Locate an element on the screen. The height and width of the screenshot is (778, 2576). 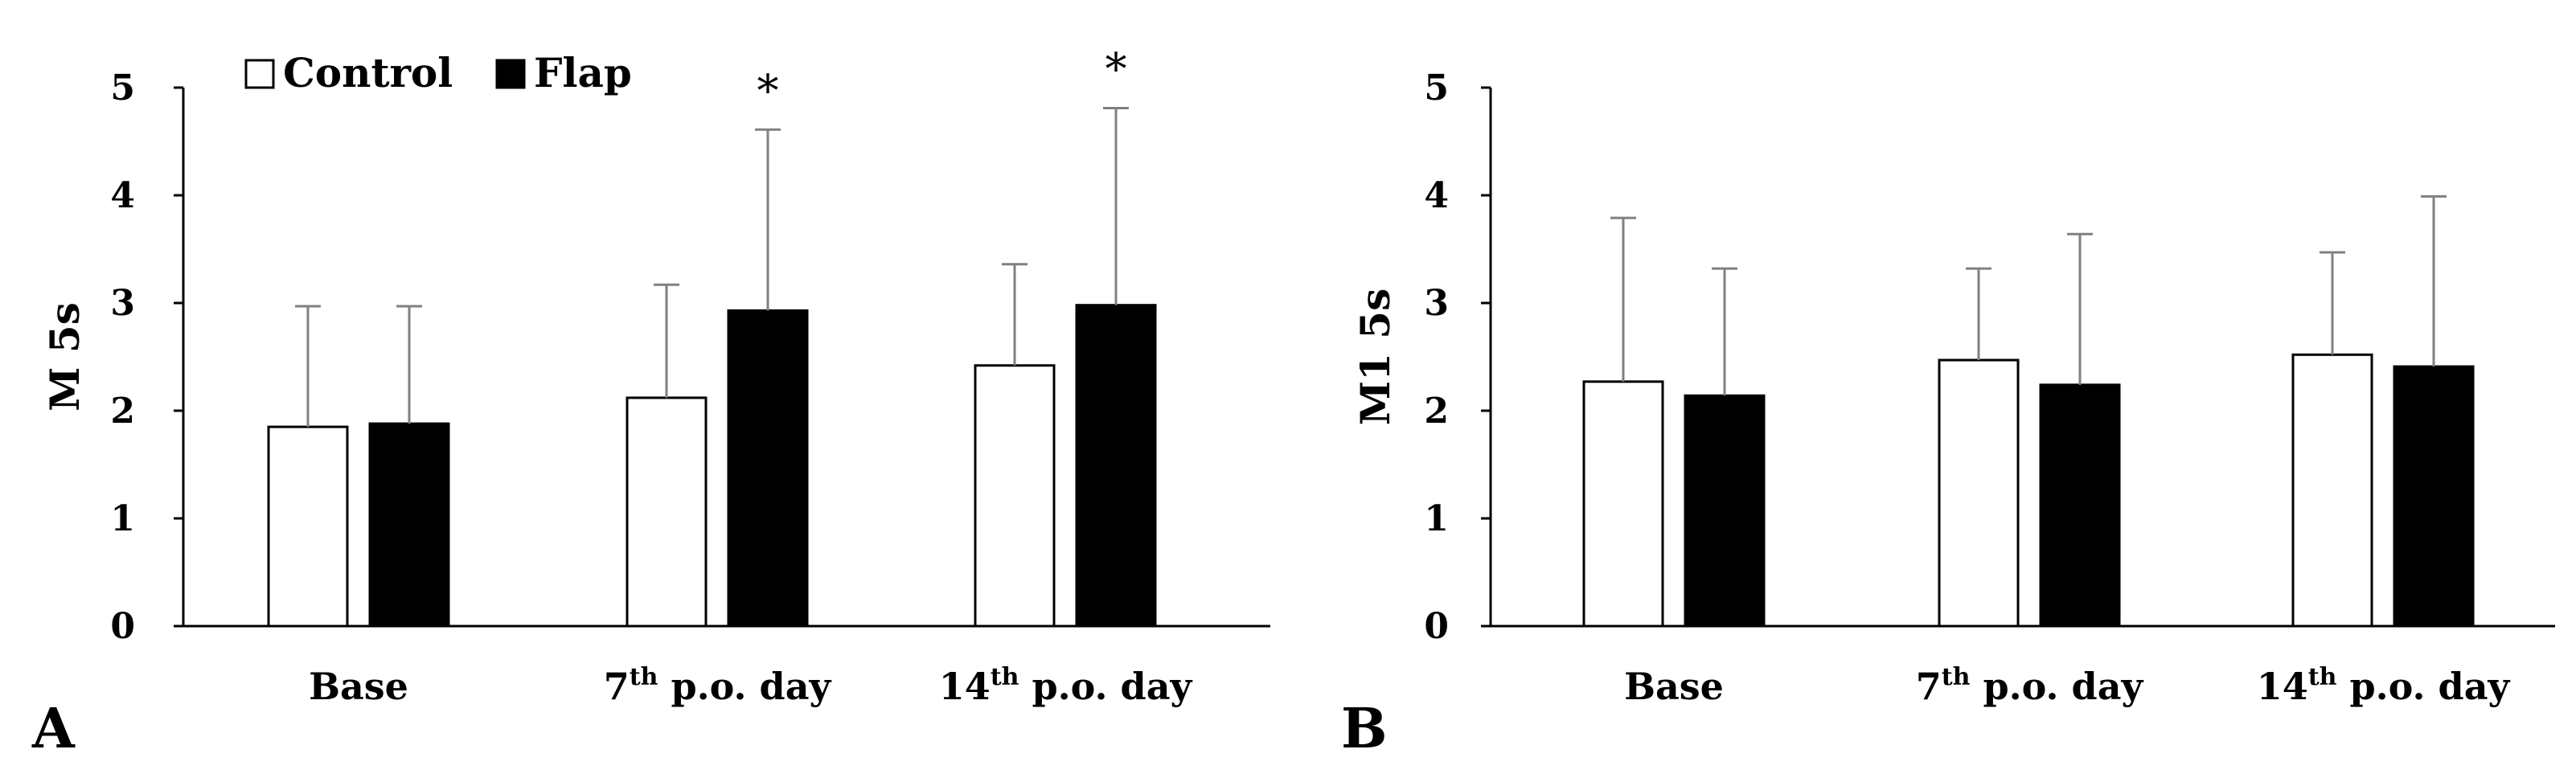
legend-label-flap: Flap is located at coordinates (583, 72).